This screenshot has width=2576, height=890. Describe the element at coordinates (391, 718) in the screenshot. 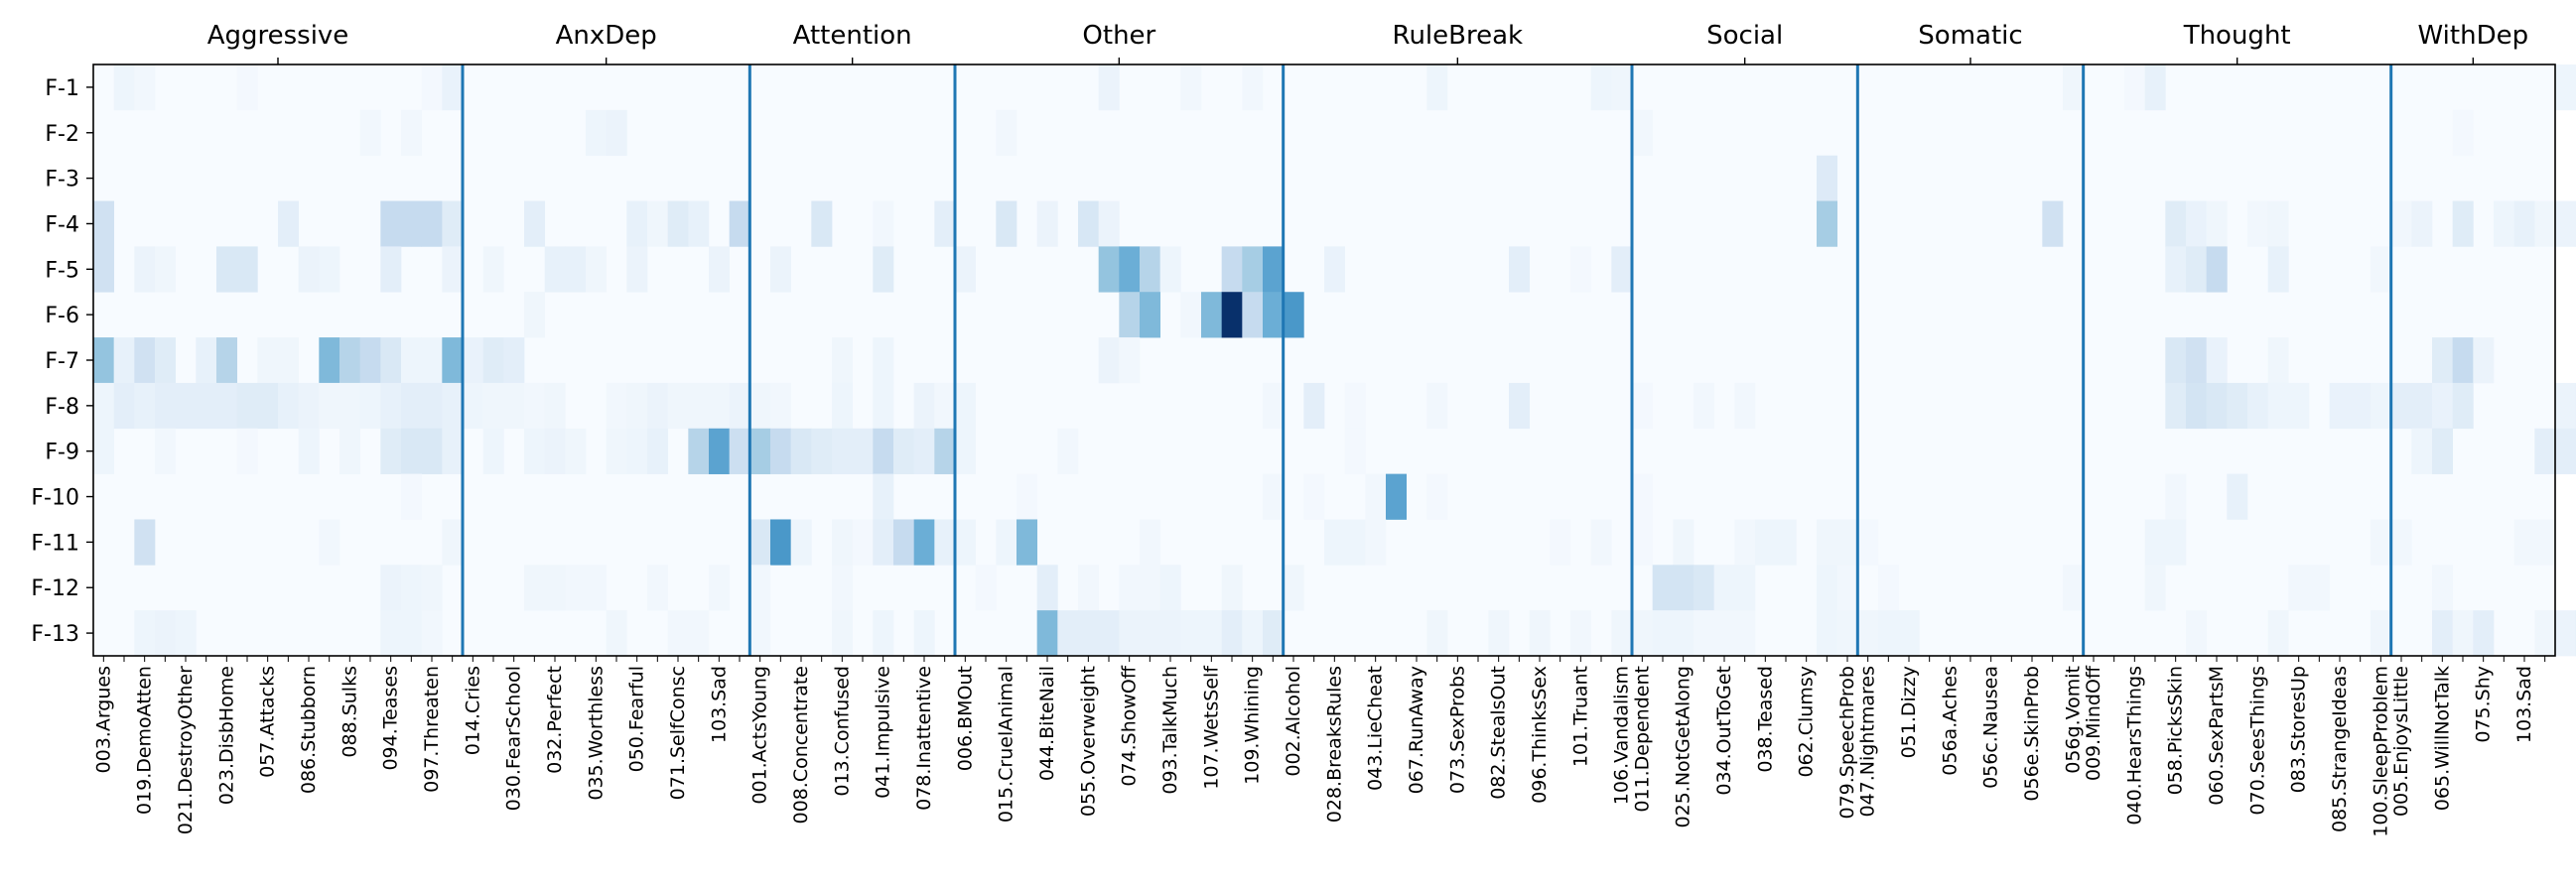

I see `column-label: 094.Teases` at that location.